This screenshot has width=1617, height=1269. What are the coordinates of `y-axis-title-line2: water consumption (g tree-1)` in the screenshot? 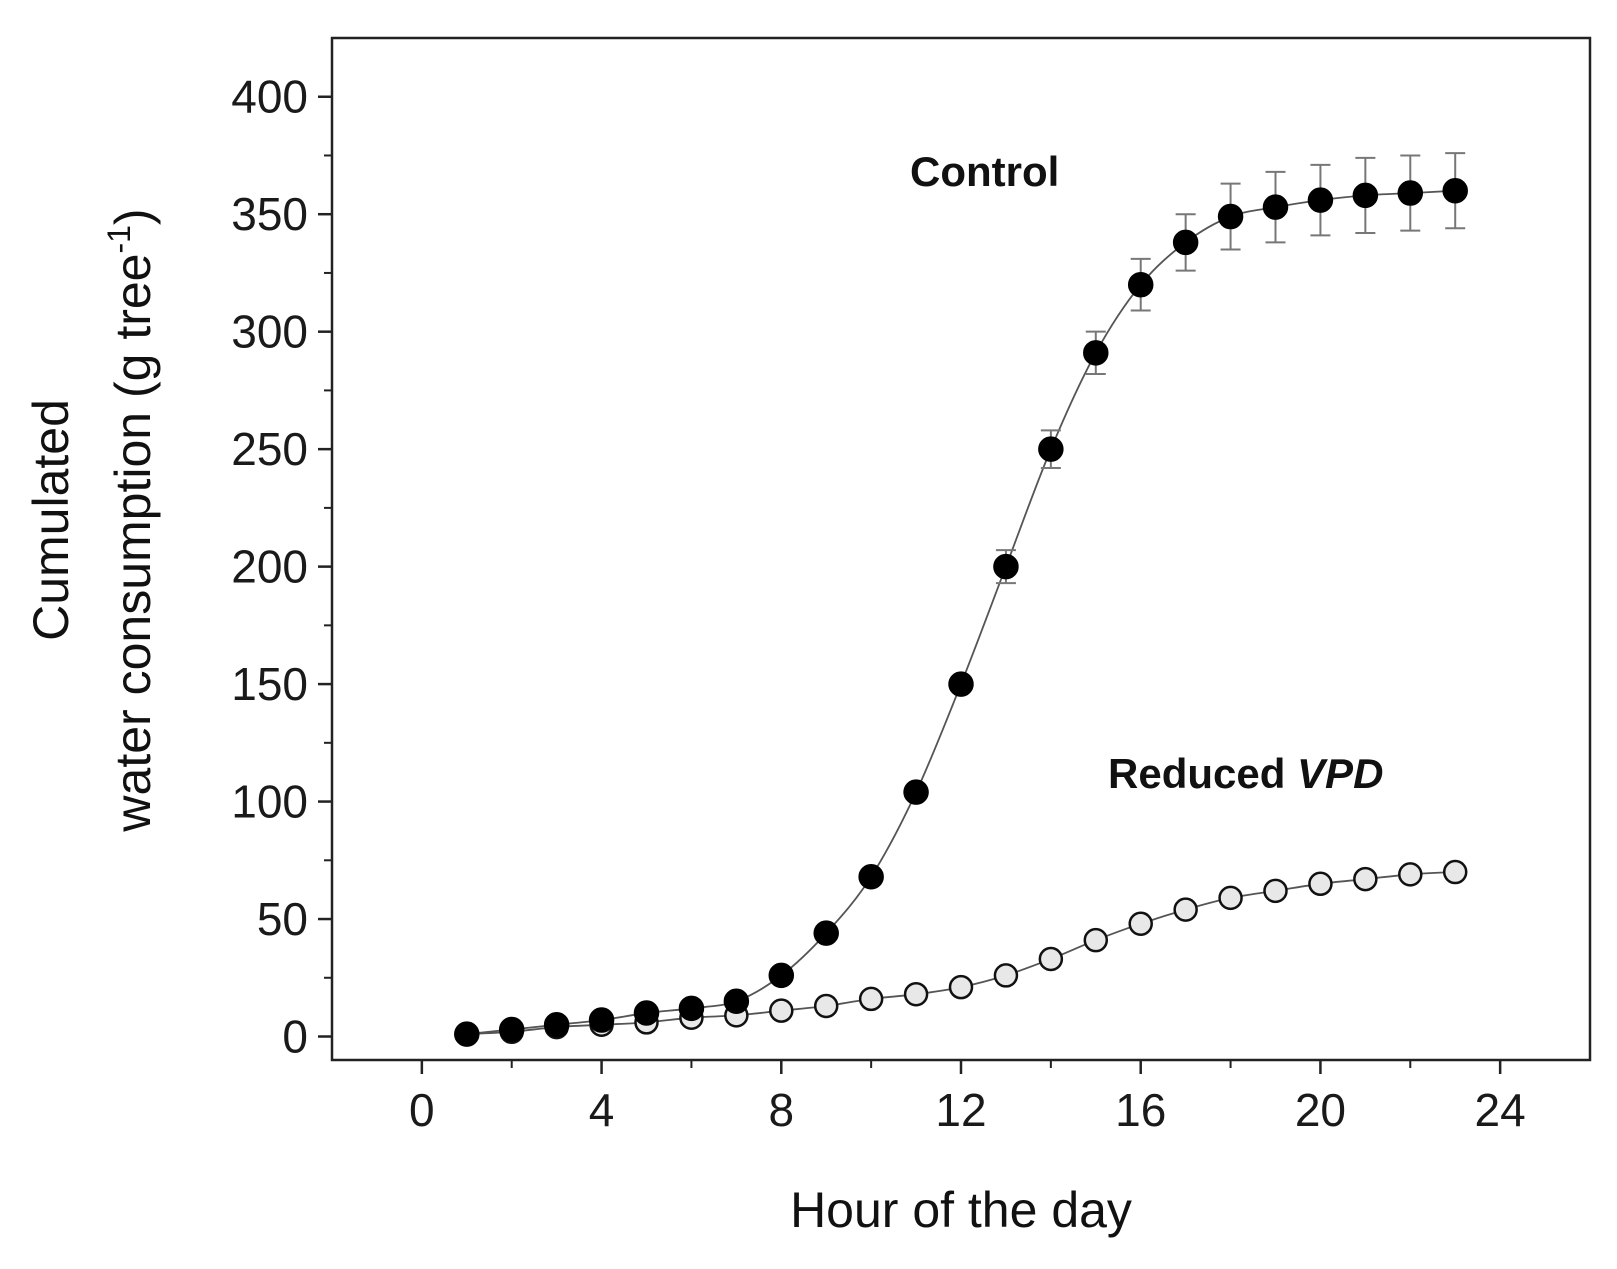 It's located at (131, 520).